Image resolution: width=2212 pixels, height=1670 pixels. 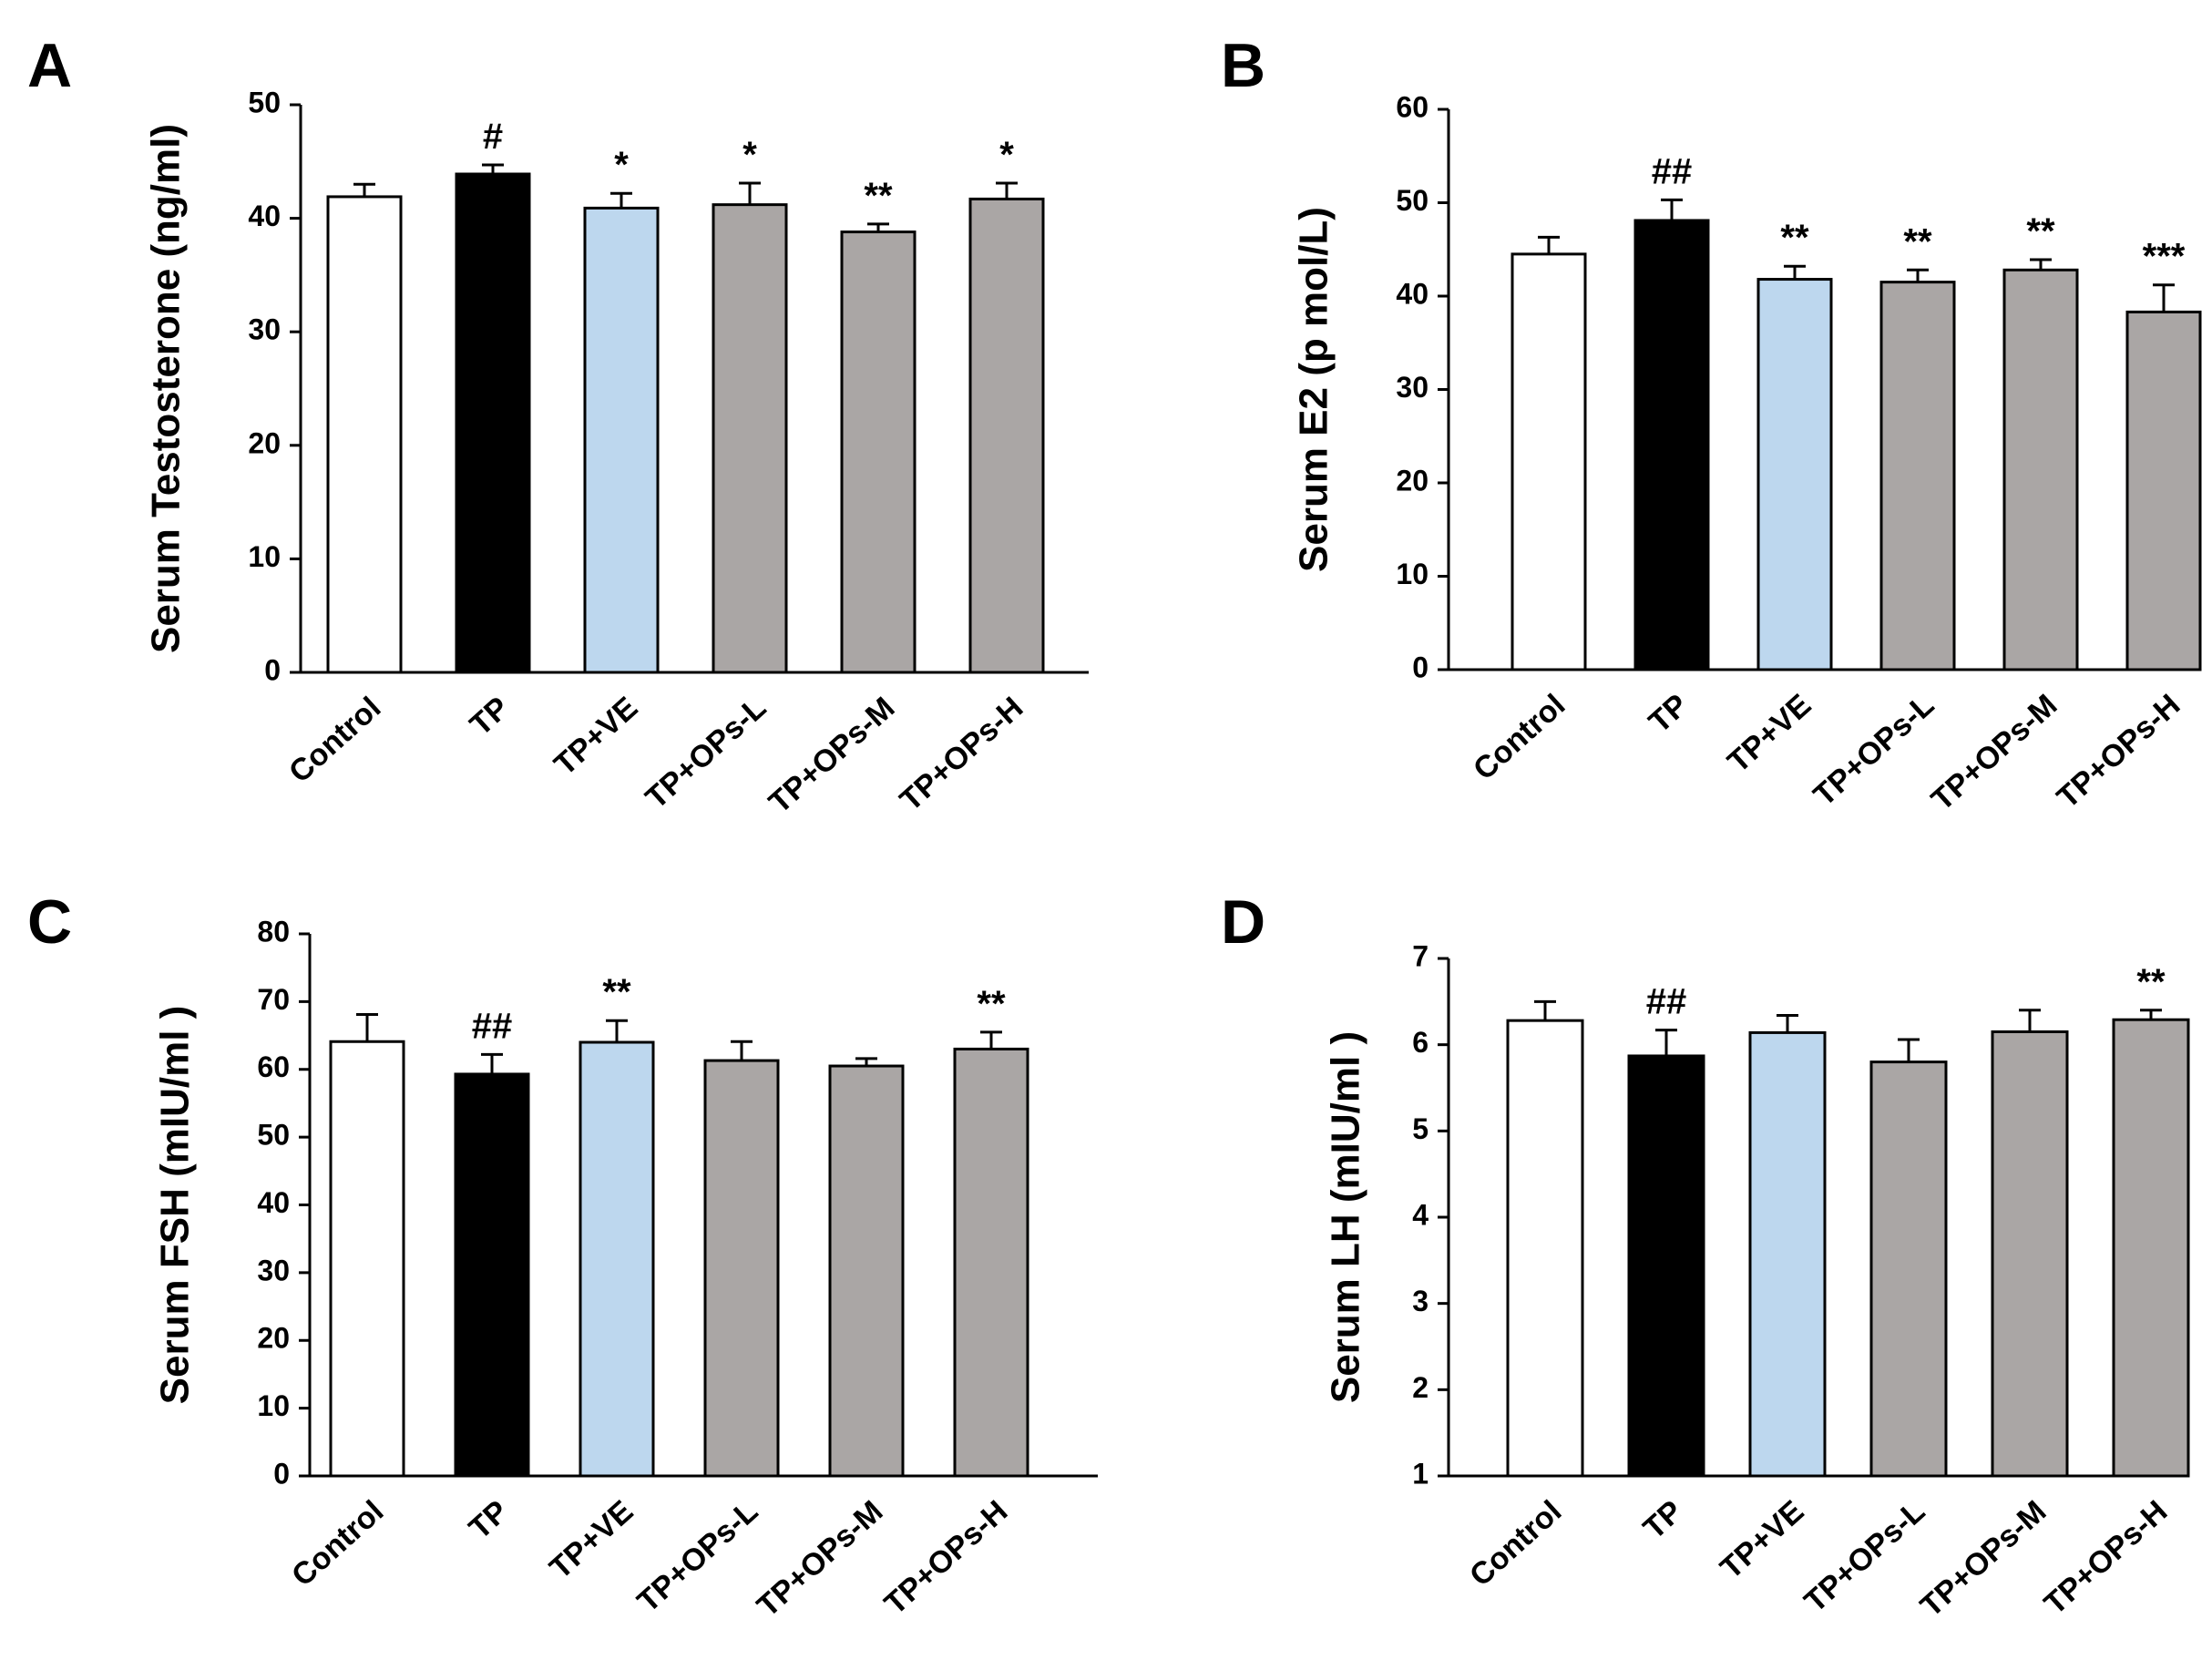 What do you see at coordinates (1346, 1217) in the screenshot?
I see `y-axis-label: Serum LH (mIU/ml )` at bounding box center [1346, 1217].